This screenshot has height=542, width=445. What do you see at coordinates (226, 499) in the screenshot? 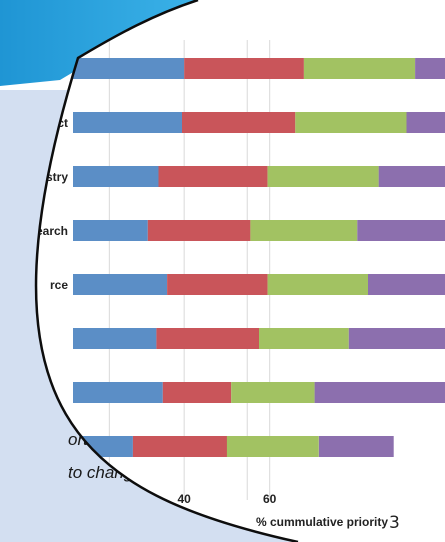
I see `x-axis-ticks: 40 60` at bounding box center [226, 499].